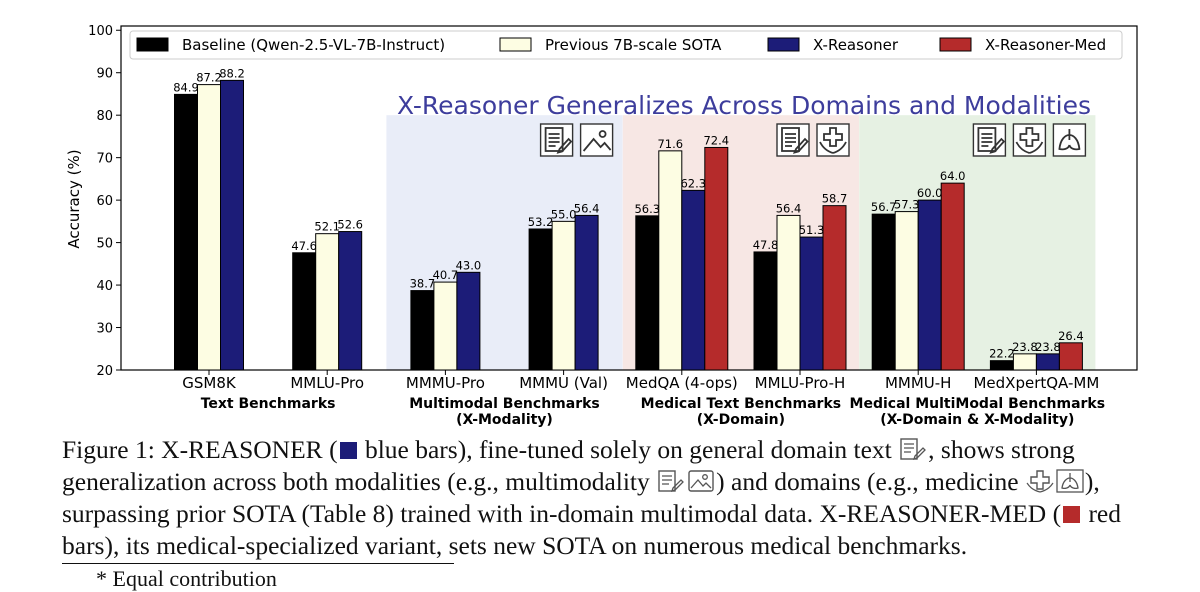 Image resolution: width=1200 pixels, height=592 pixels. What do you see at coordinates (209, 78) in the screenshot?
I see `bar-value-label: 87.2` at bounding box center [209, 78].